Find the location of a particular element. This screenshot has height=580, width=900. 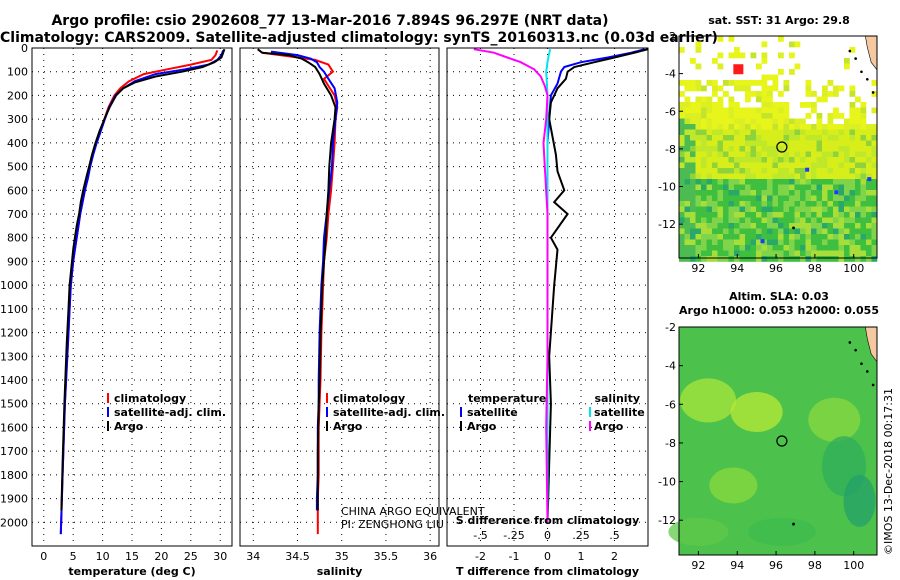

annotation-text: CHINA ARGO EQUIVALENT is located at coordinates (413, 511).